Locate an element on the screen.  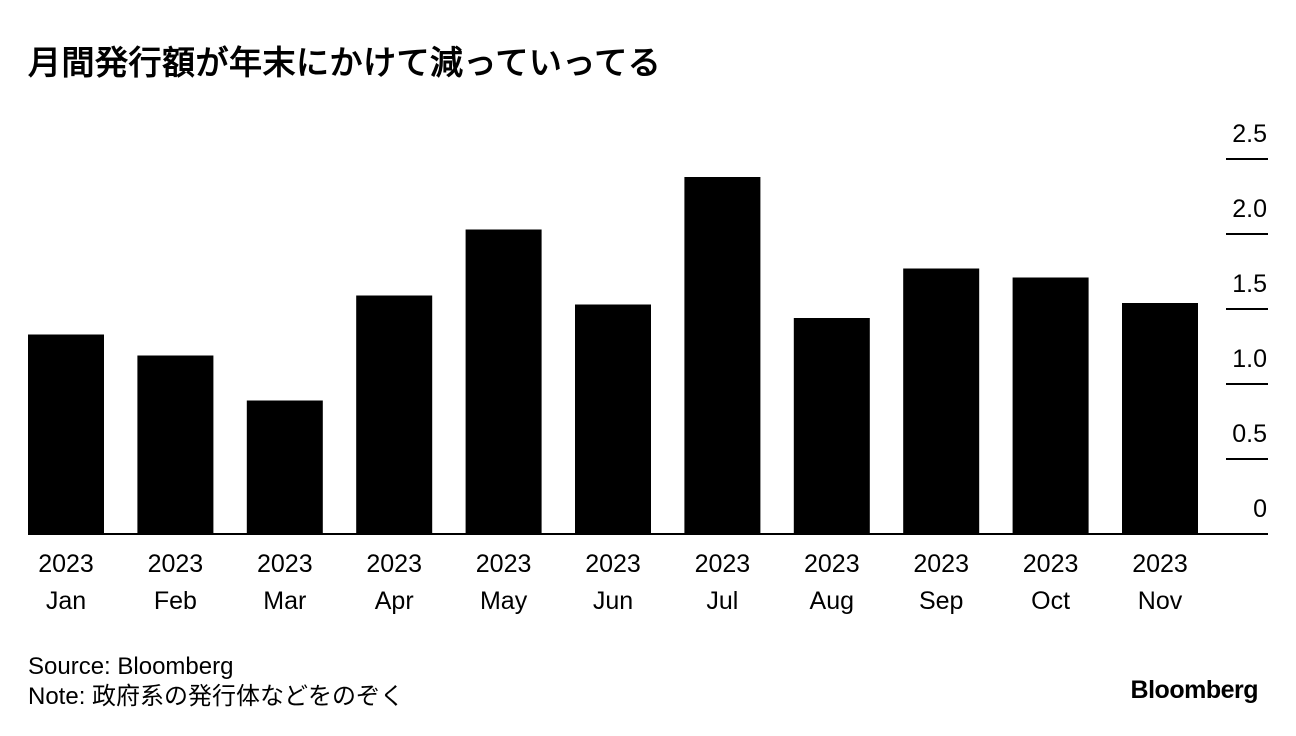
bar-may is located at coordinates (503, 381).